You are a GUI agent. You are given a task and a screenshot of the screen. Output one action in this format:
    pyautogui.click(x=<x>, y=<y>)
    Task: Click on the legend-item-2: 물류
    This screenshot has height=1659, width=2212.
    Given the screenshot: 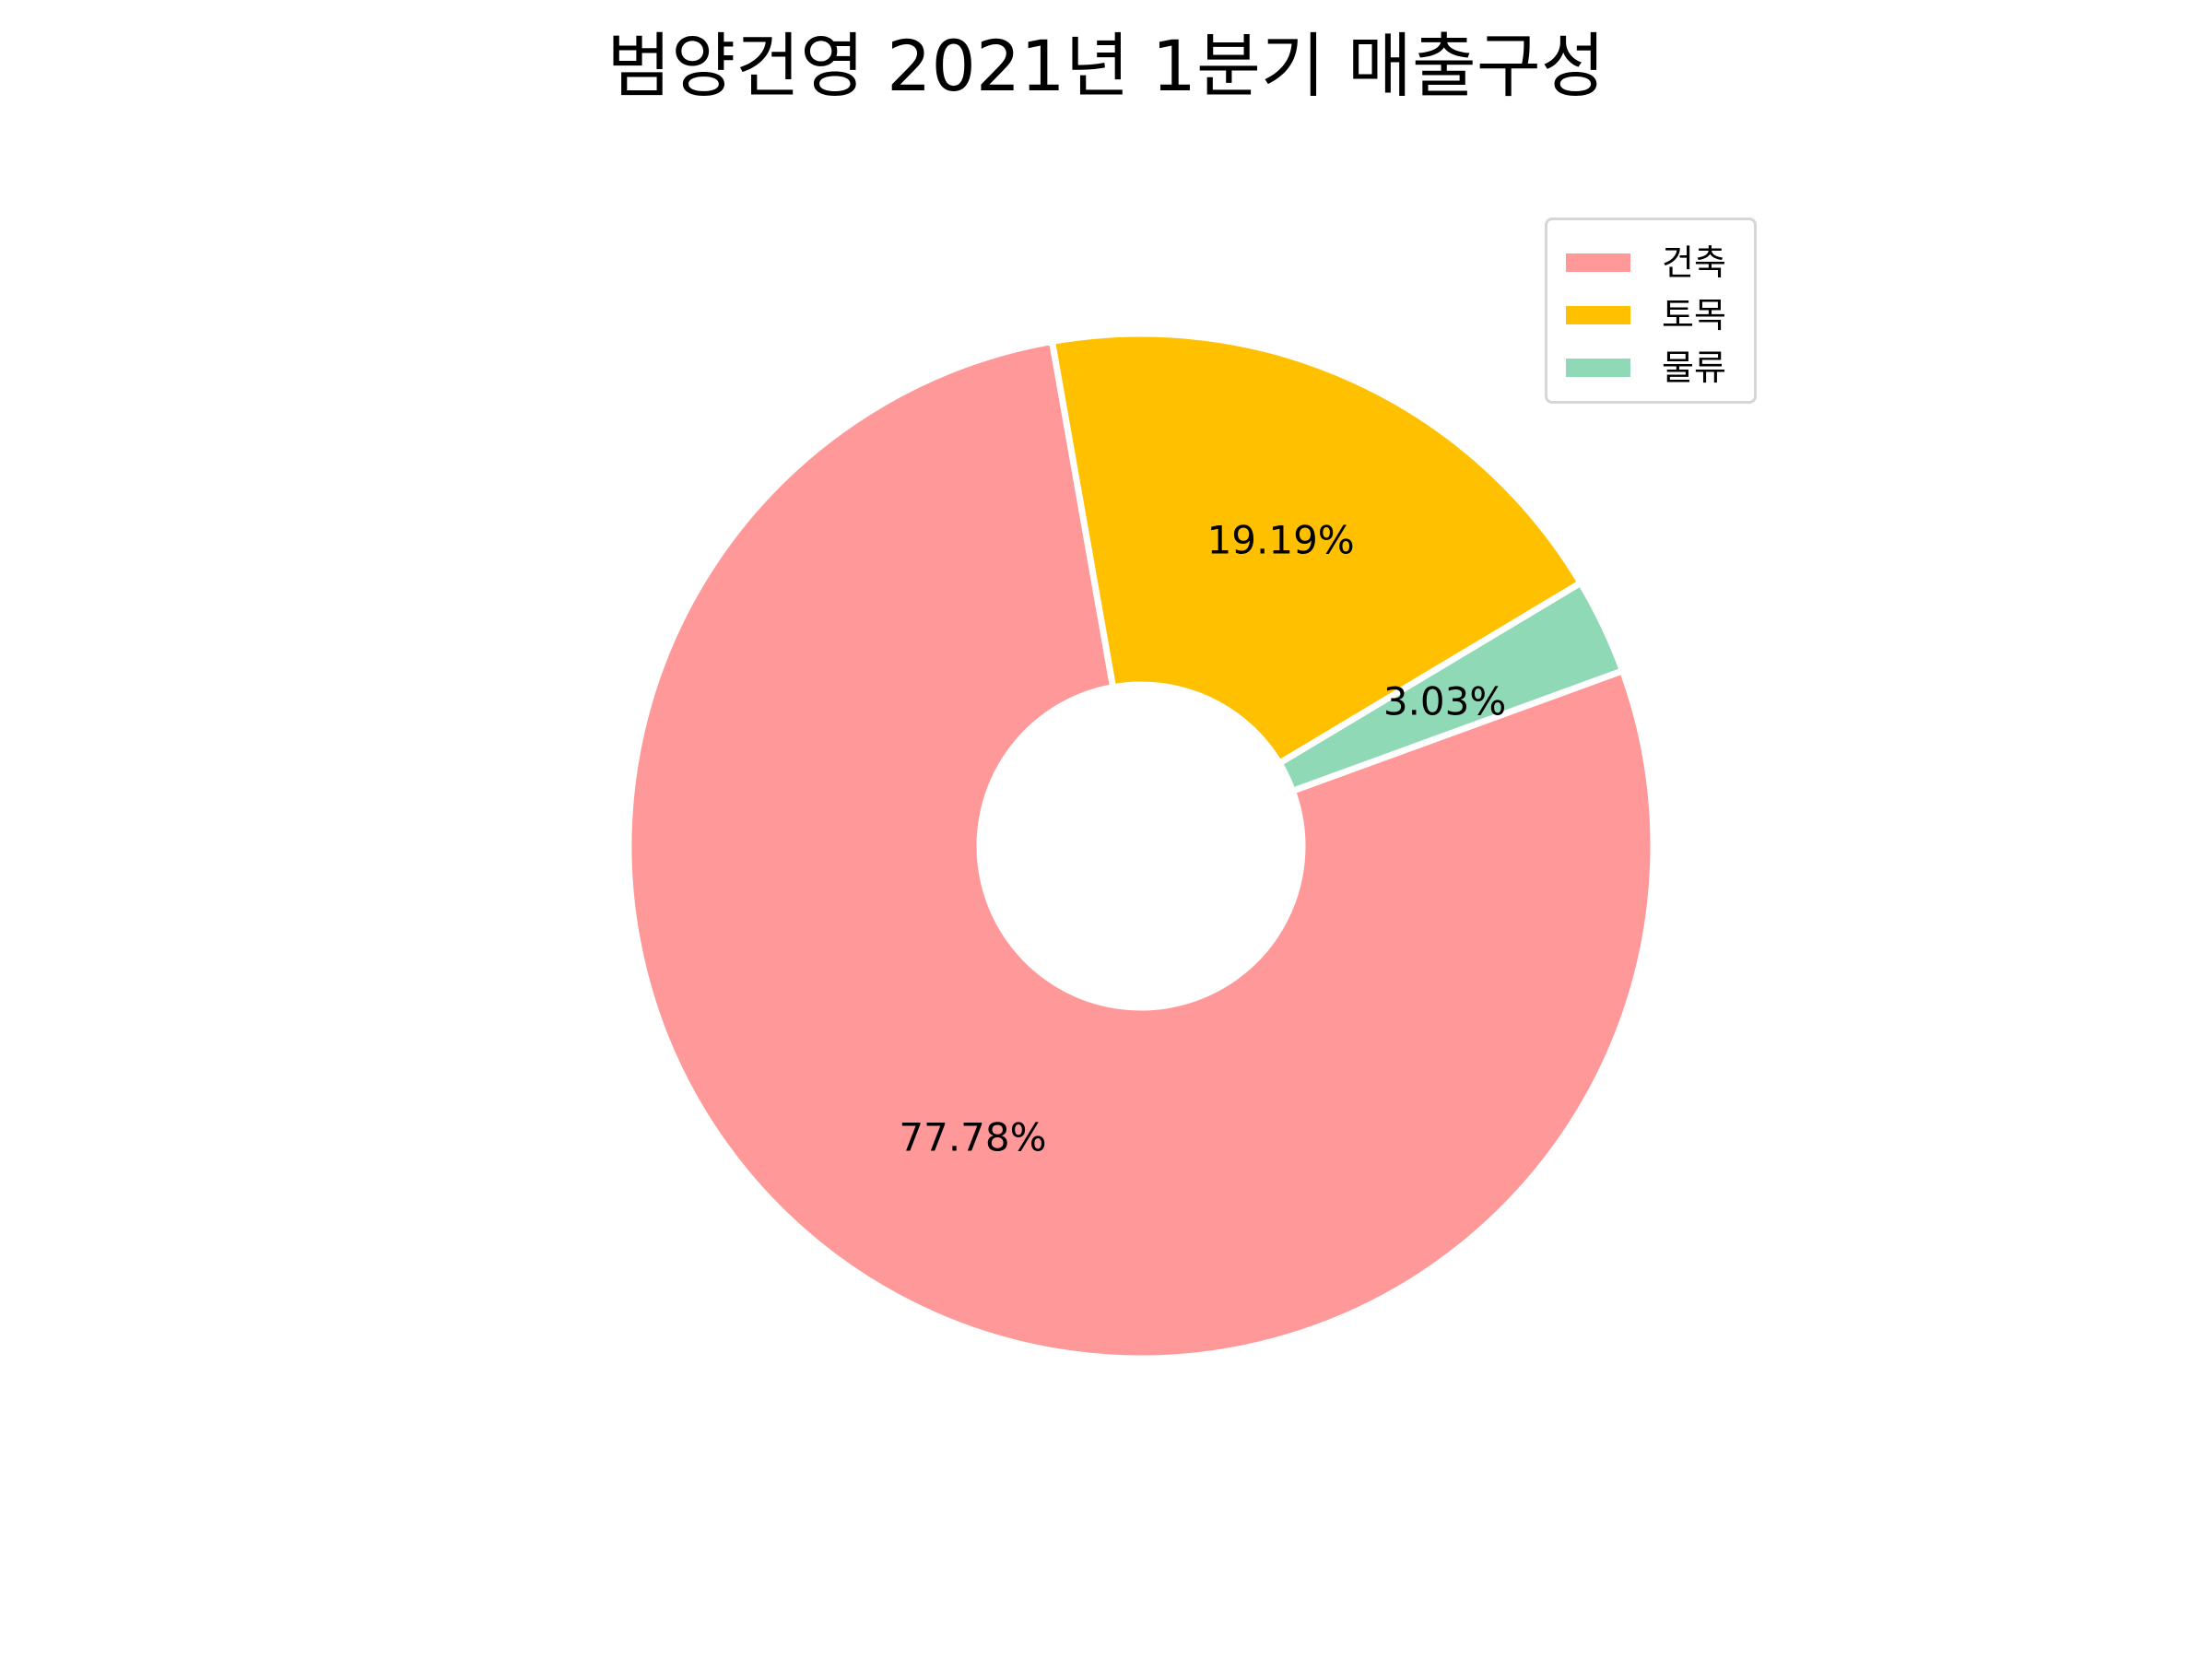 What is the action you would take?
    pyautogui.click(x=1650, y=368)
    